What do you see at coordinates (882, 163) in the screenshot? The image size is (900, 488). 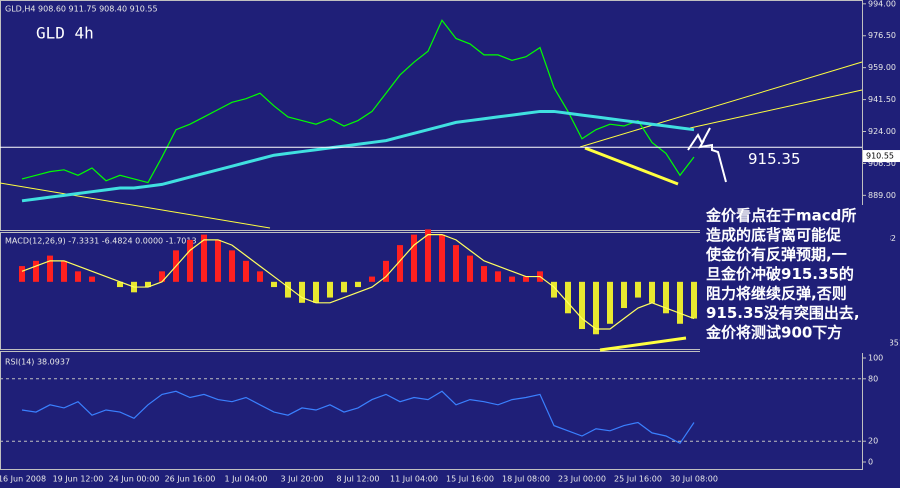 I see `y-tick-label: 906.50` at bounding box center [882, 163].